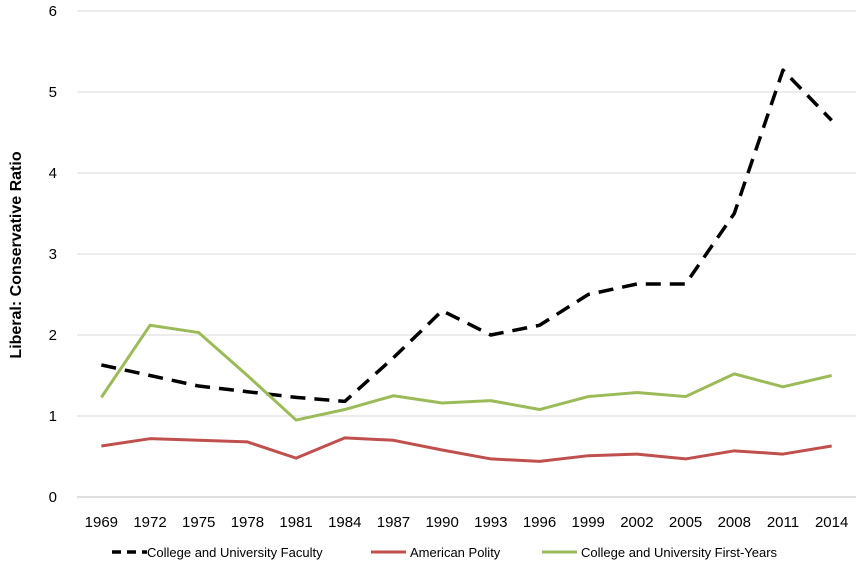 This screenshot has width=861, height=567. Describe the element at coordinates (393, 522) in the screenshot. I see `x-tick-label: 1987` at that location.